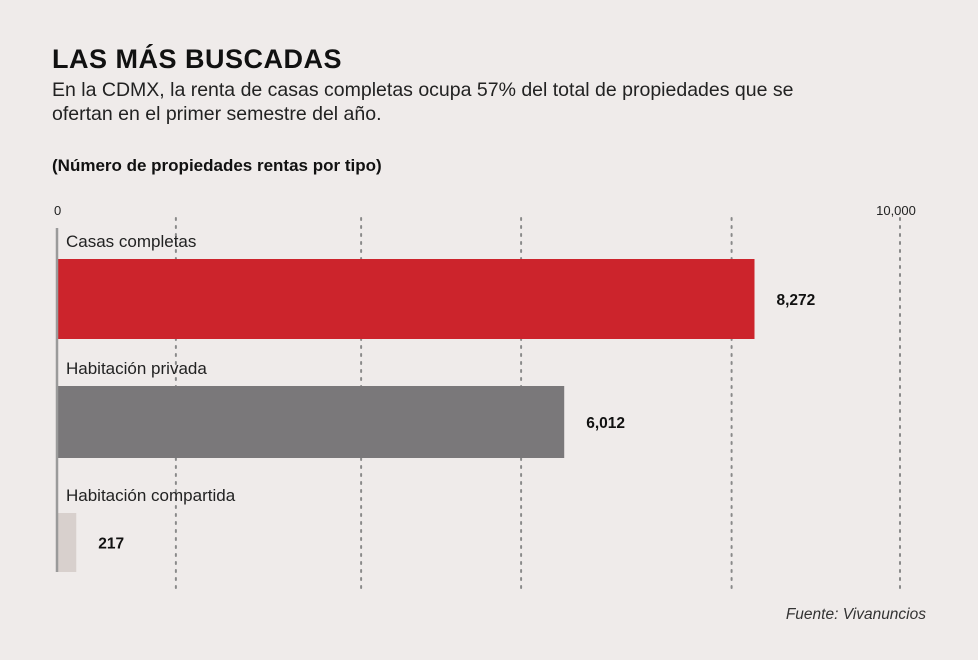  I want to click on chart-title: LAS MÁS BUSCADAS, so click(197, 59).